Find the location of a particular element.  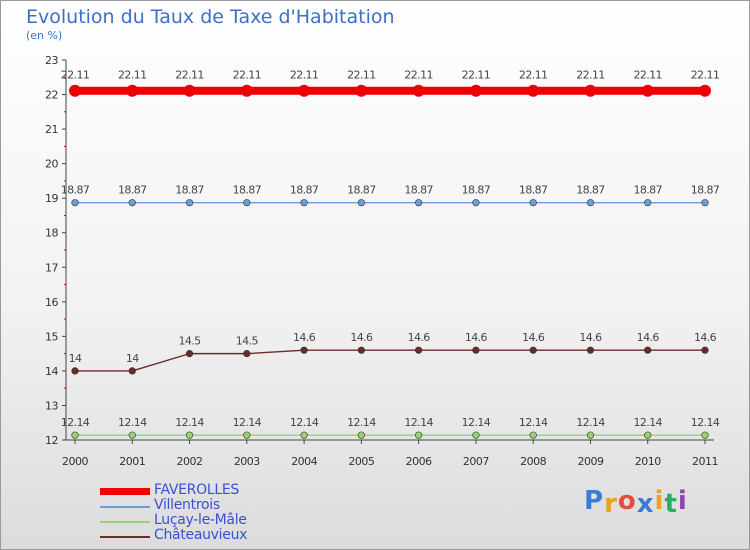

y-tick-label: 21 is located at coordinates (51, 129).